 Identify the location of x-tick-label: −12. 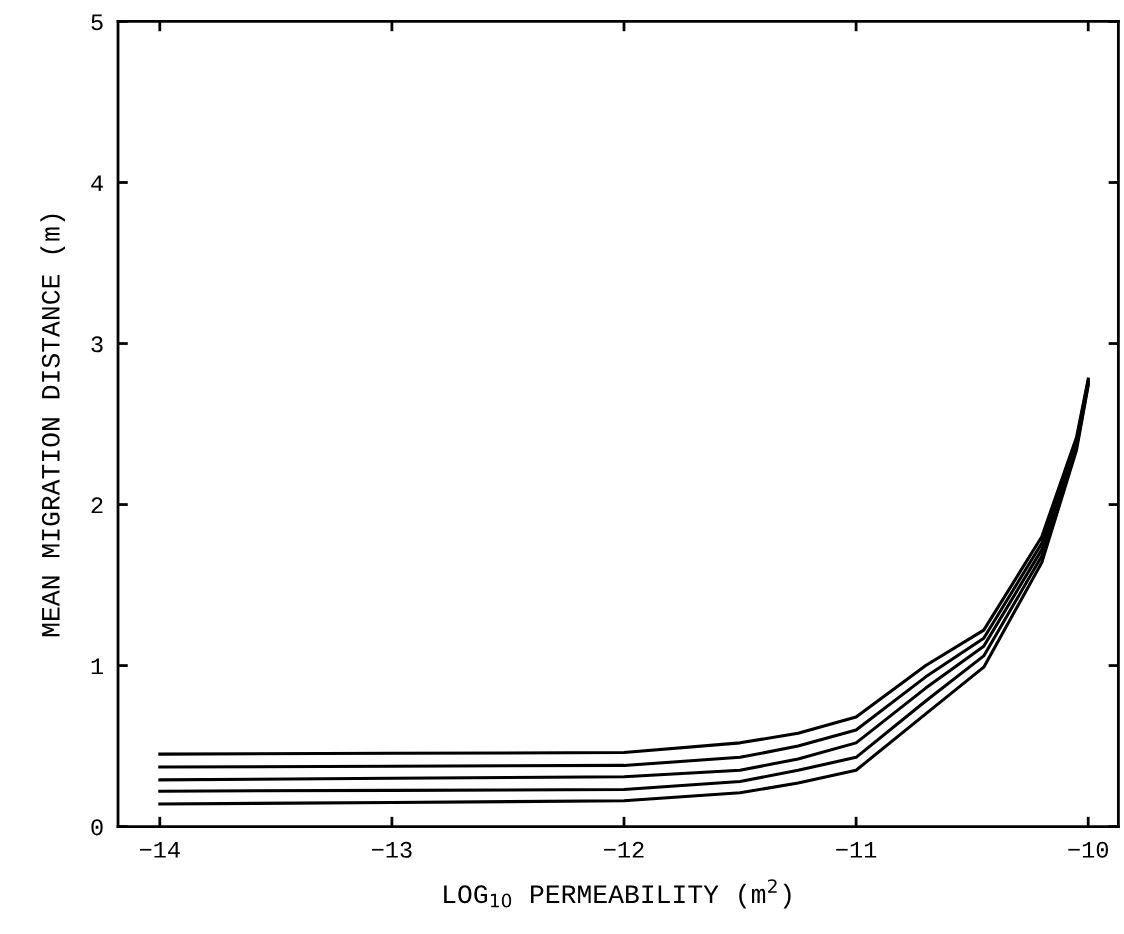
(624, 849).